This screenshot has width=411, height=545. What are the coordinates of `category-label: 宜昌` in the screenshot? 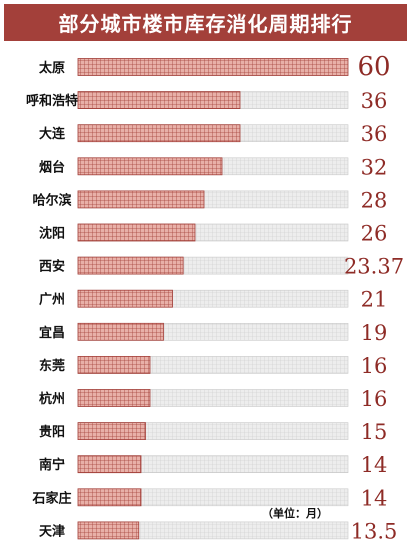 It's located at (52, 333).